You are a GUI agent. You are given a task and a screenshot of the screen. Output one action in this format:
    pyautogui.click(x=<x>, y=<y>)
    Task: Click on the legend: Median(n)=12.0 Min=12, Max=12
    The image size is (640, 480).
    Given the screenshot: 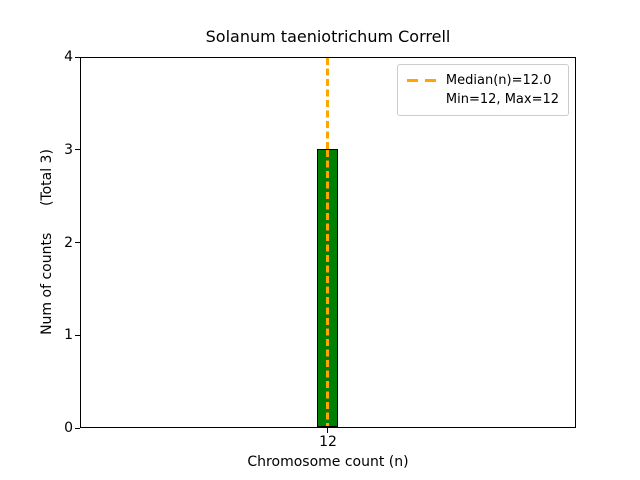 What is the action you would take?
    pyautogui.click(x=482, y=90)
    